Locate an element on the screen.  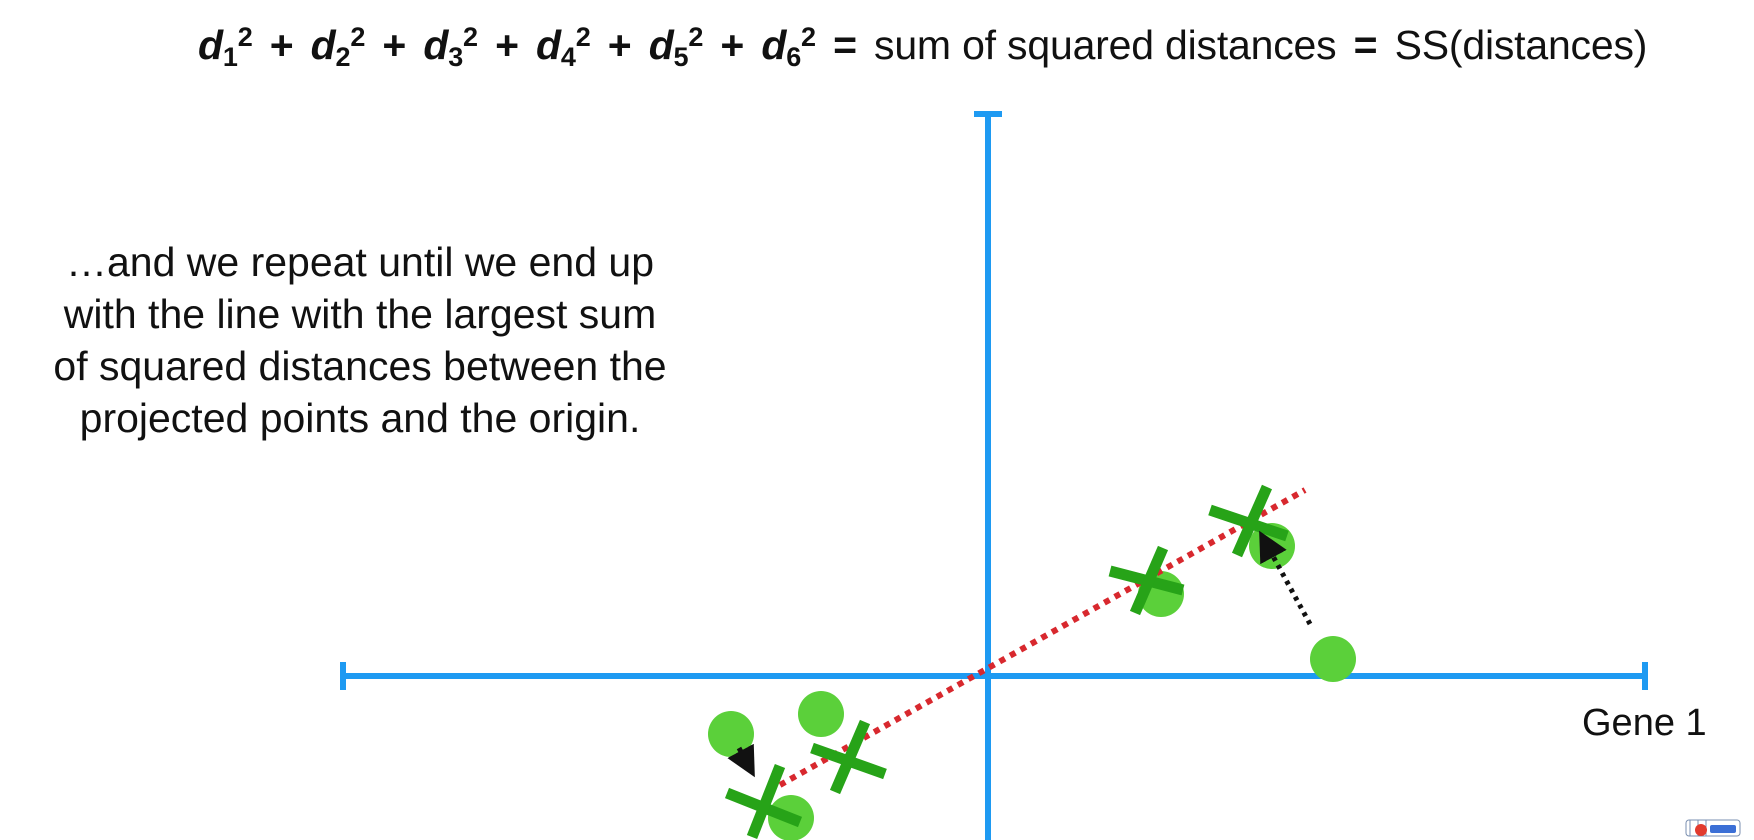
formula-meaning: sum of squared distances is located at coordinates (1105, 45).